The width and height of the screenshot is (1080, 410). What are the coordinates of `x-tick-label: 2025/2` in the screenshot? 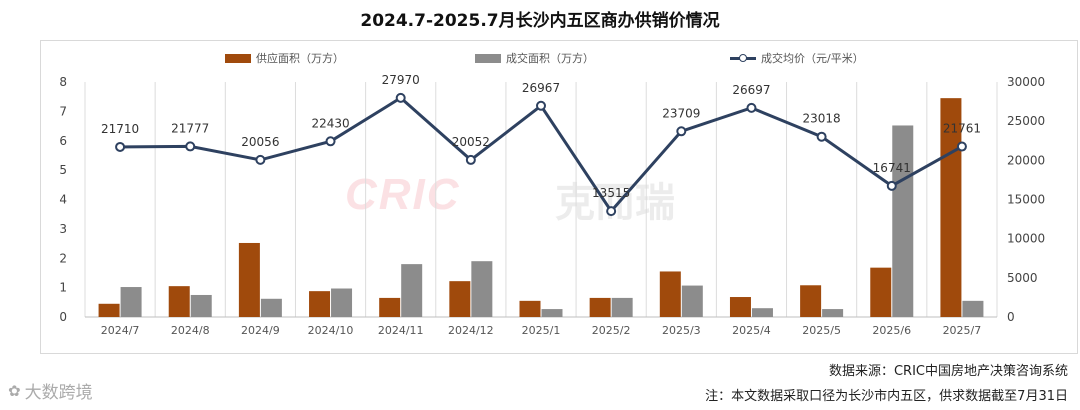 It's located at (611, 330).